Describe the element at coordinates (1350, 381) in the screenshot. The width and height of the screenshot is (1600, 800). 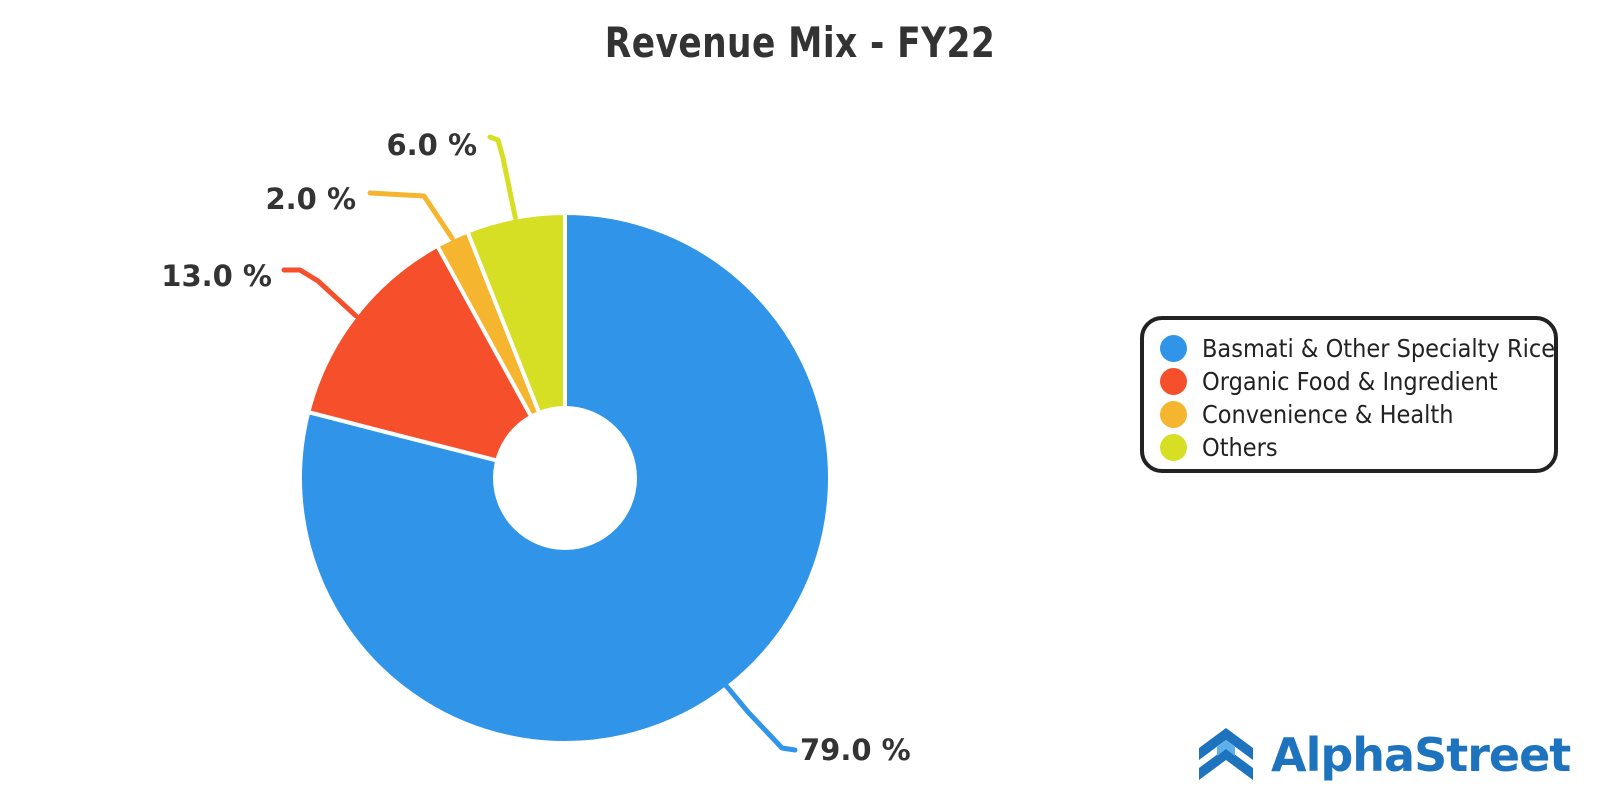
I see `legend-label-2: Organic Food & Ingredient` at that location.